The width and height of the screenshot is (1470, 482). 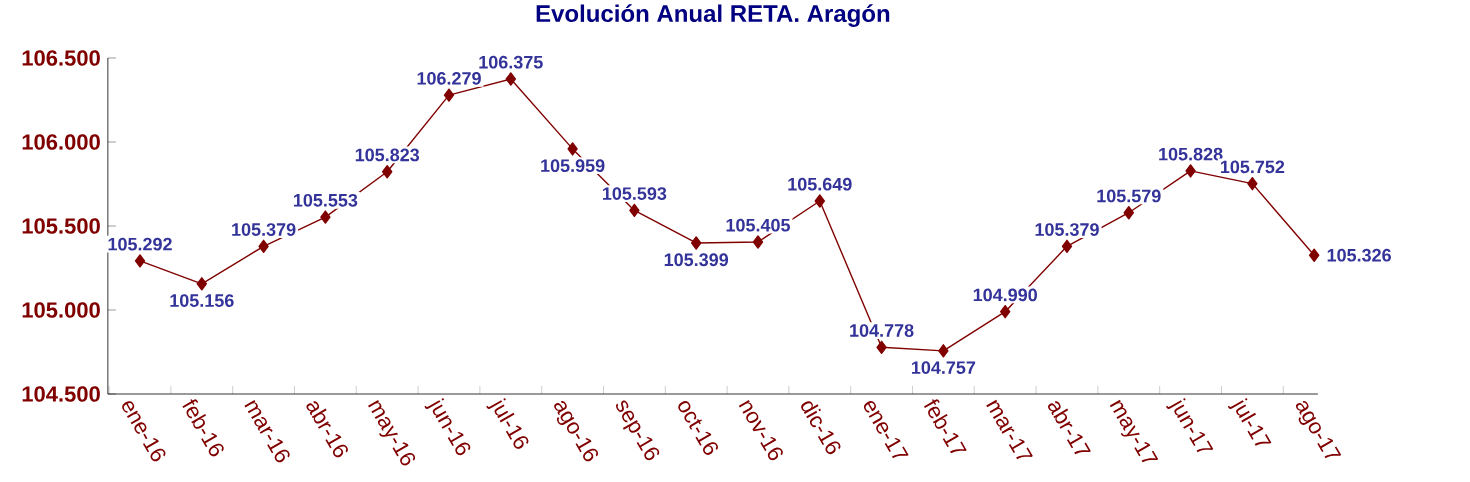 I want to click on data-label: 105.399, so click(x=696, y=260).